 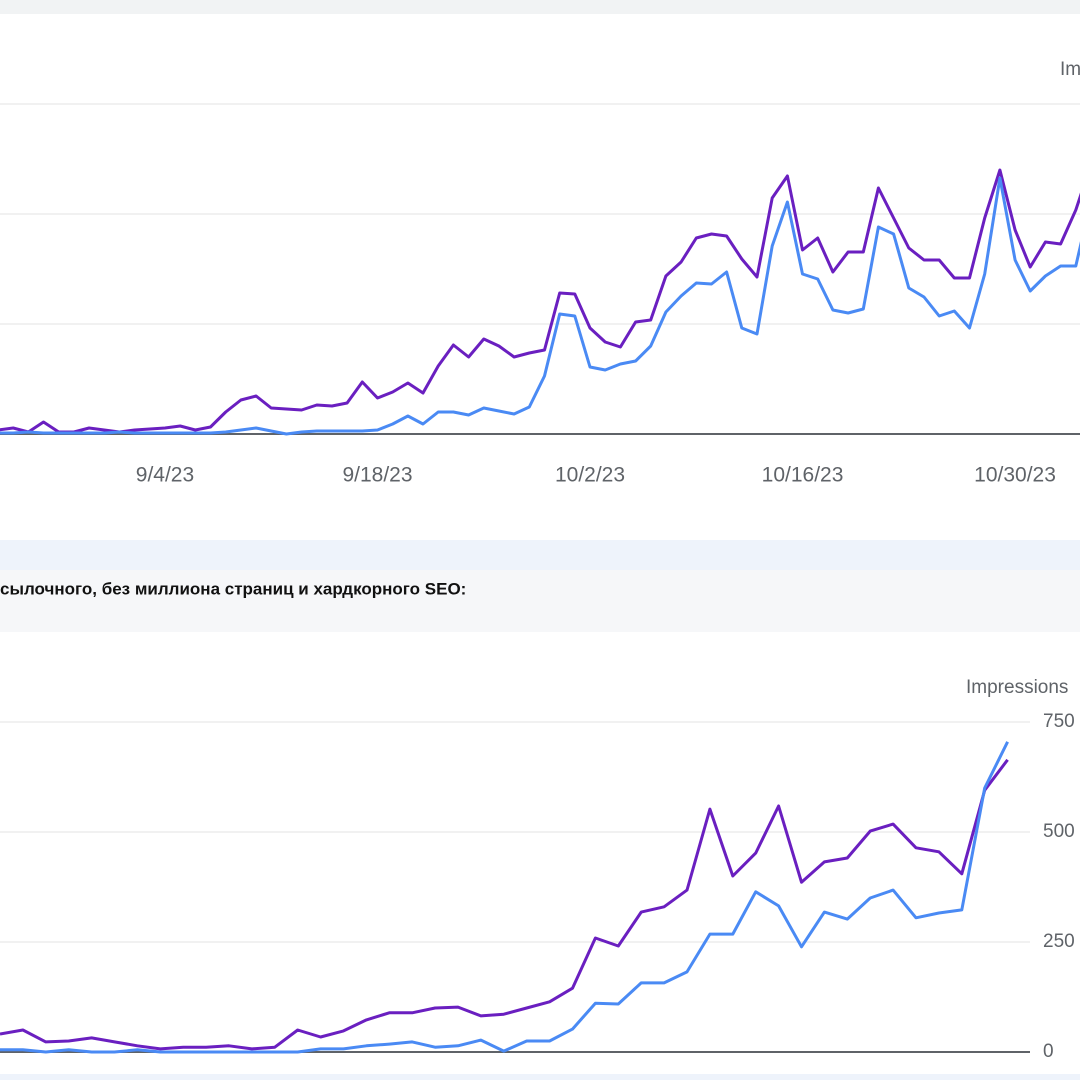 What do you see at coordinates (1059, 721) in the screenshot?
I see `y-tick-label: 750` at bounding box center [1059, 721].